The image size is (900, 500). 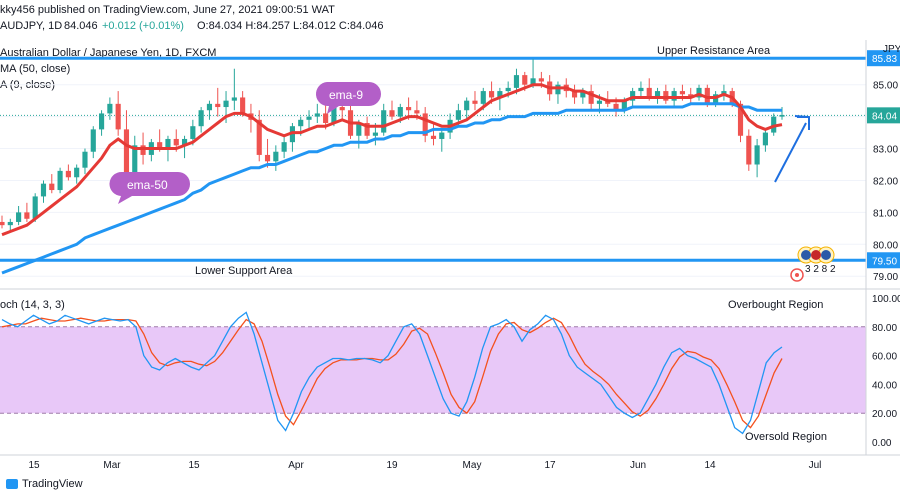 What do you see at coordinates (885, 277) in the screenshot?
I see `price-tick-label: 79.00` at bounding box center [885, 277].